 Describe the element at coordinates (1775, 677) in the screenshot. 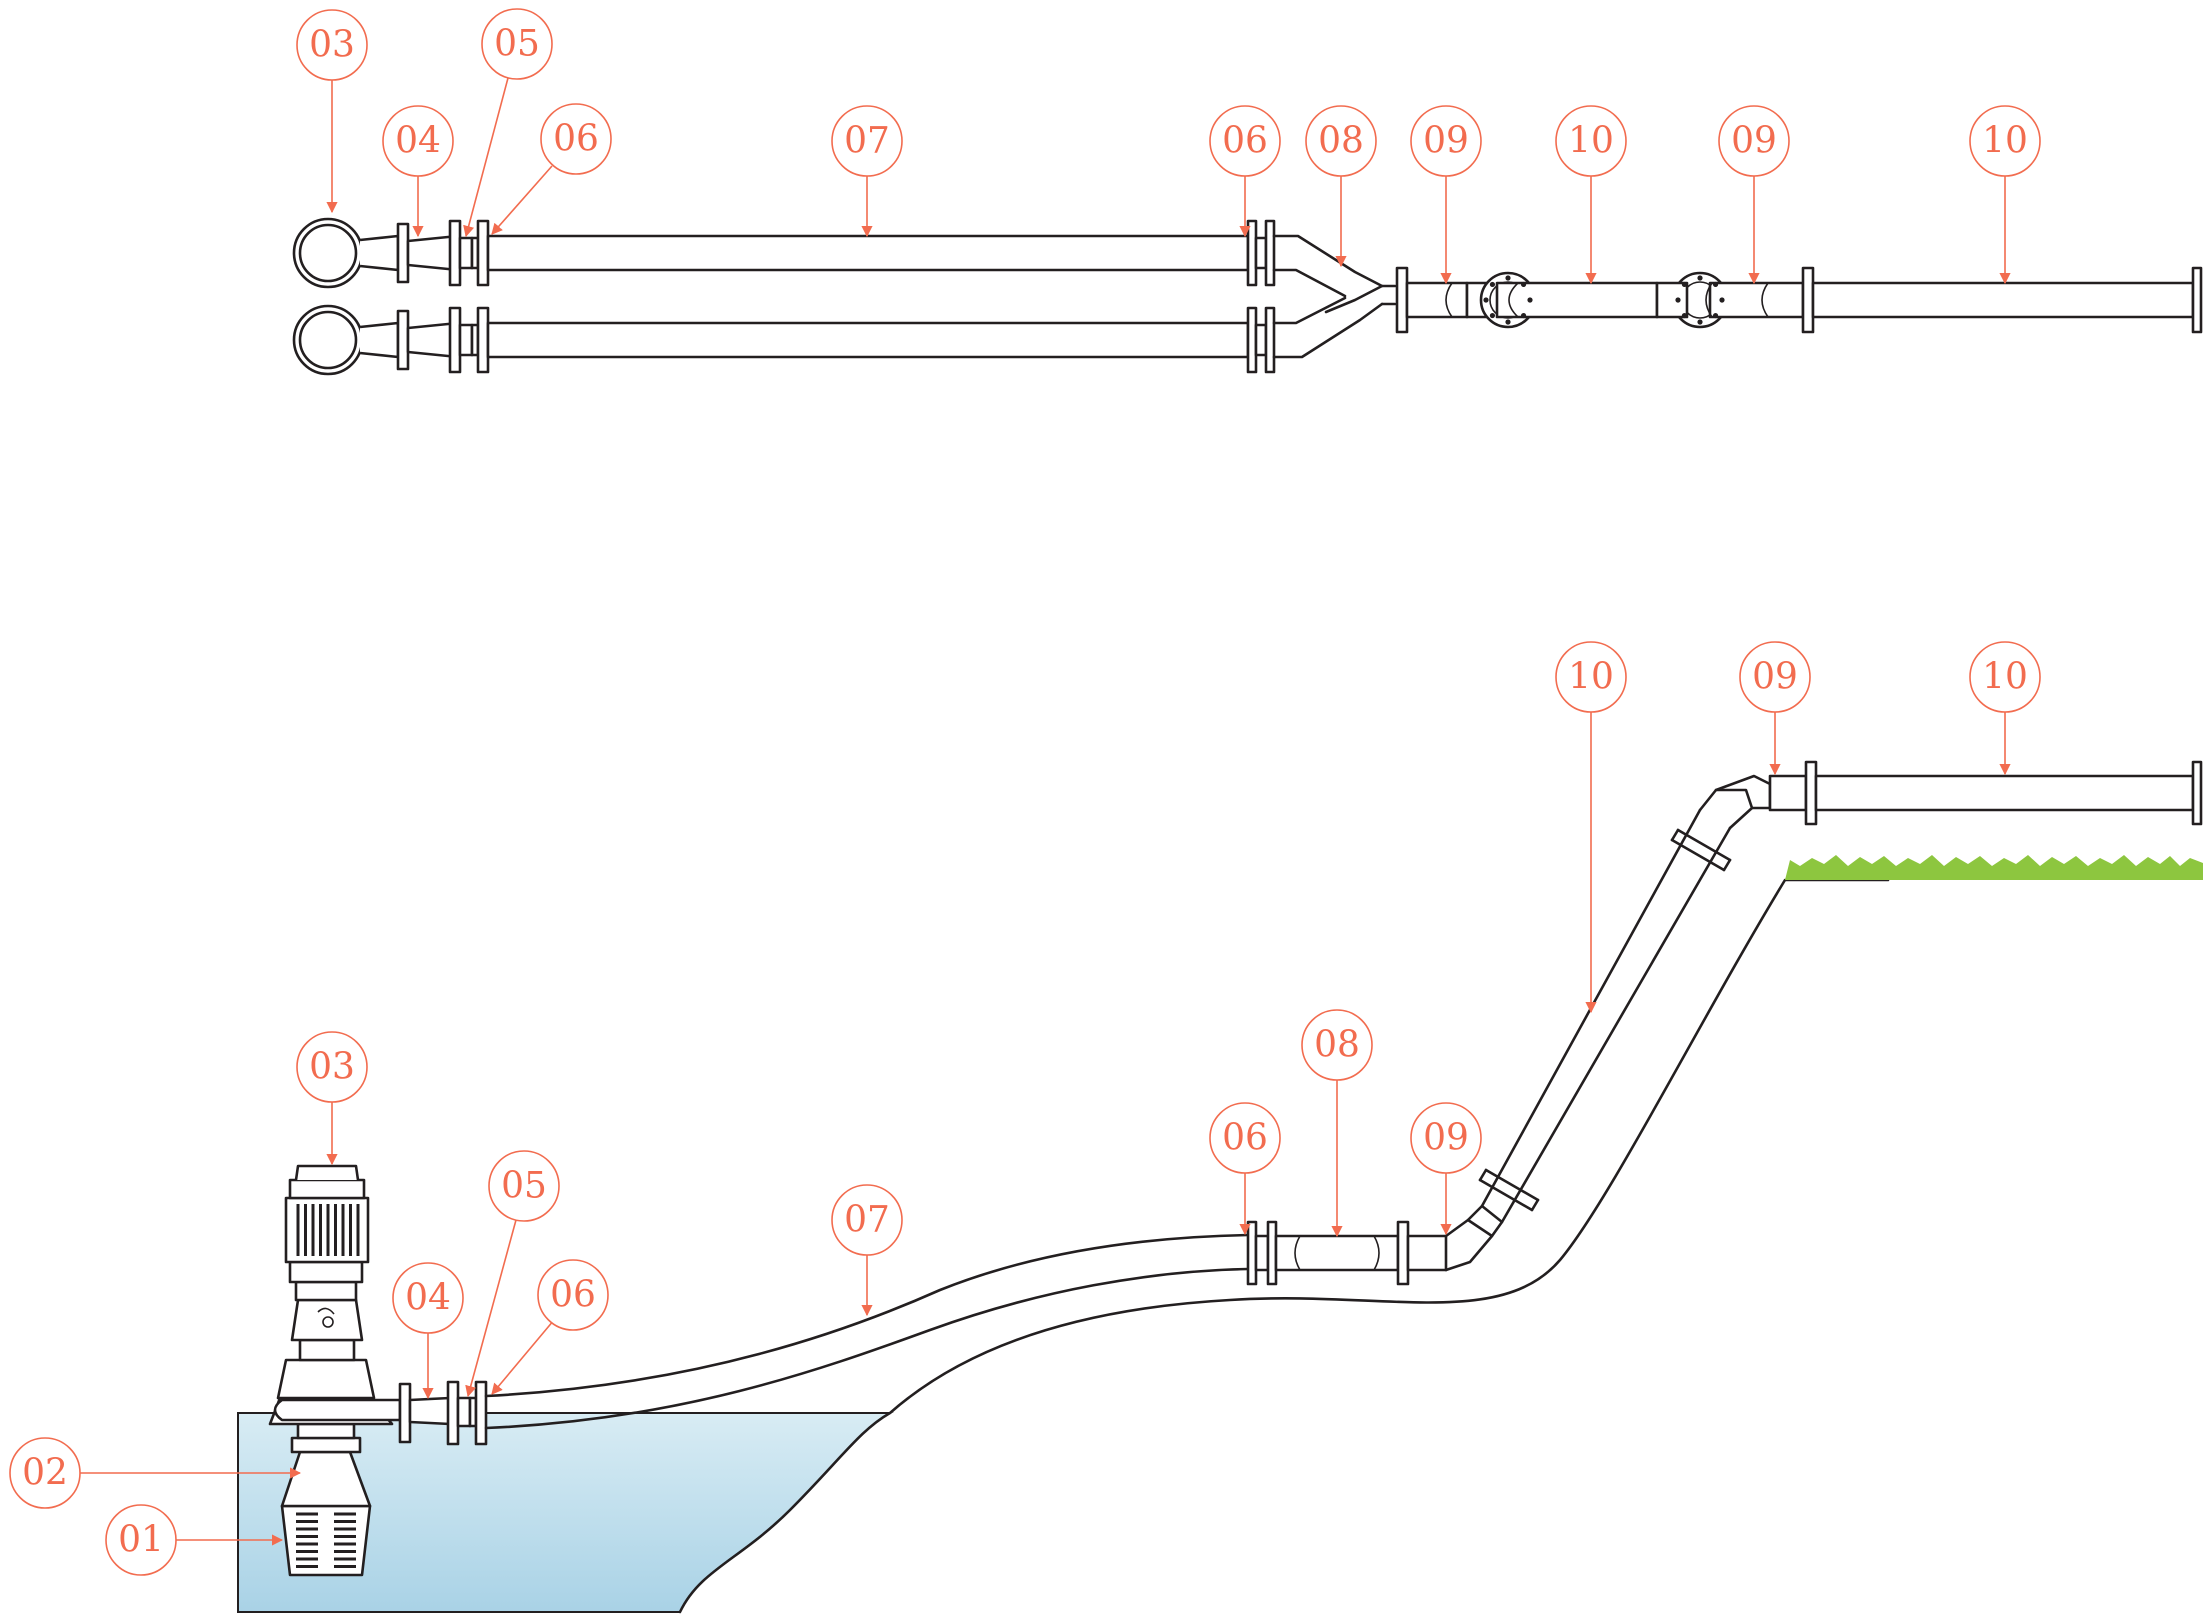

I see `label-side-elbow-high: 09` at that location.